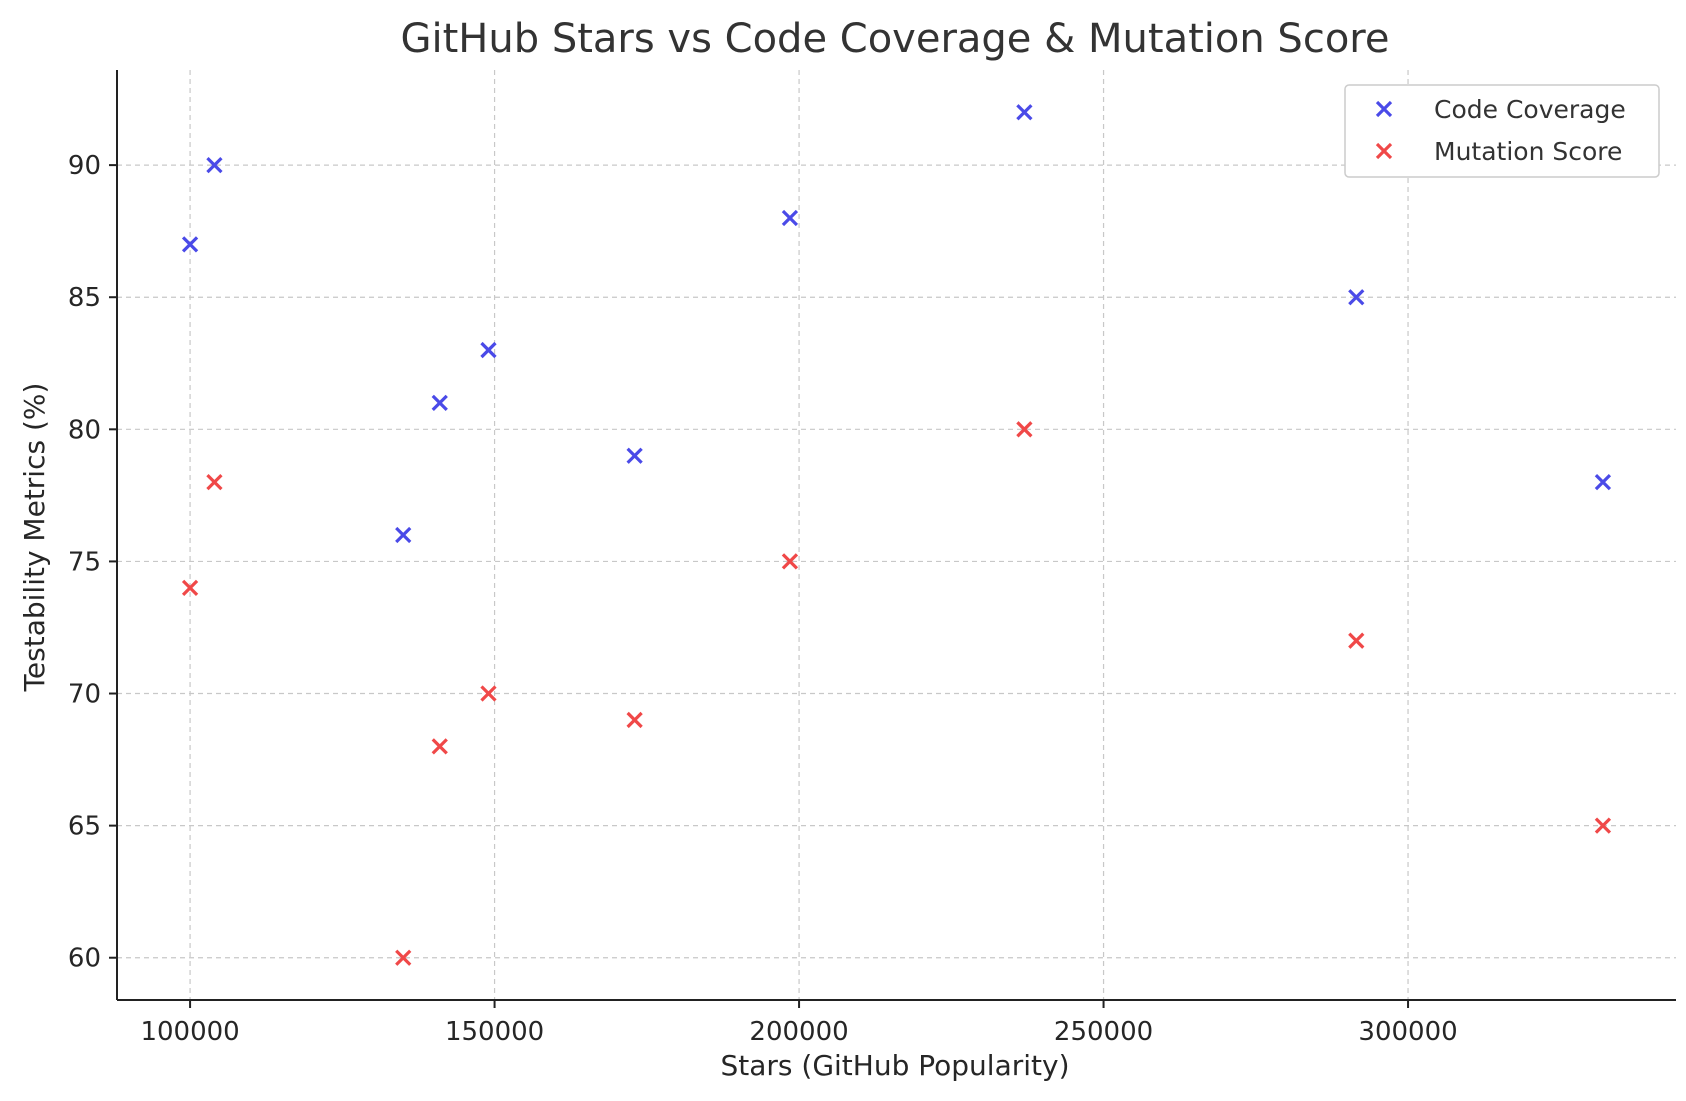 The image size is (1686, 1101). What do you see at coordinates (1384, 109) in the screenshot?
I see `legend-marker-code-coverage` at bounding box center [1384, 109].